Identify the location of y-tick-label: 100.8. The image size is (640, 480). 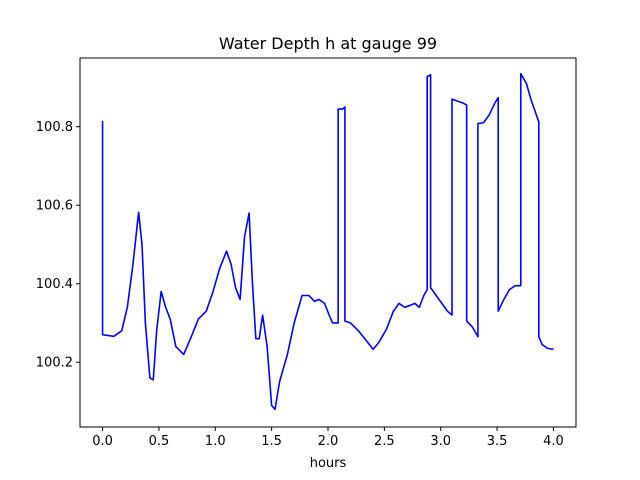
(54, 127).